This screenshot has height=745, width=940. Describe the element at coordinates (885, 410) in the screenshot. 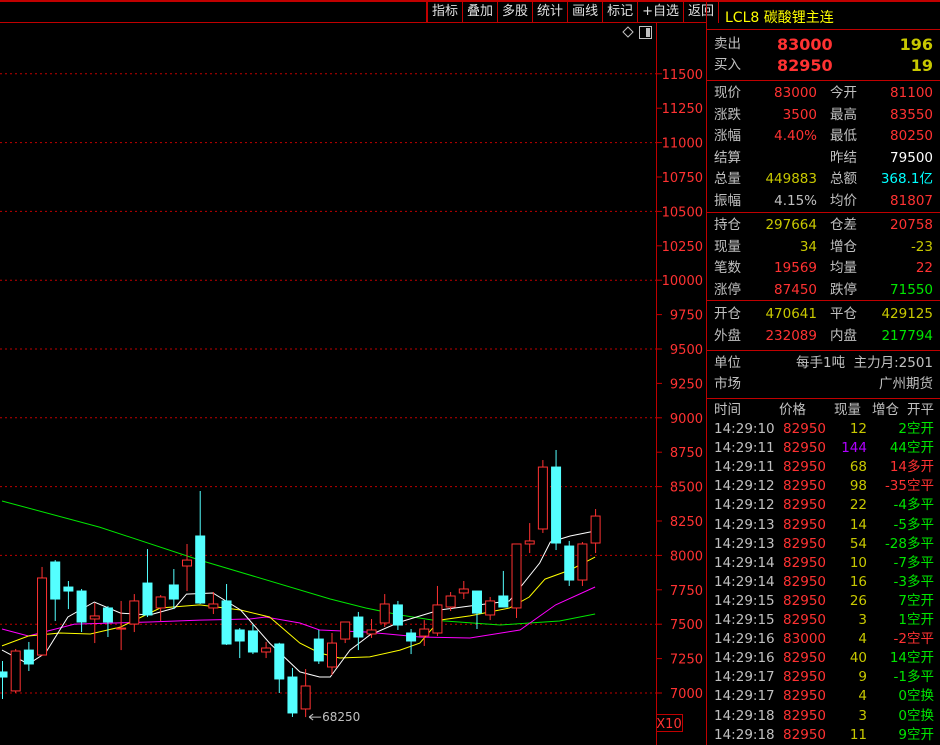

I see `header-oi-change: 增仓` at that location.